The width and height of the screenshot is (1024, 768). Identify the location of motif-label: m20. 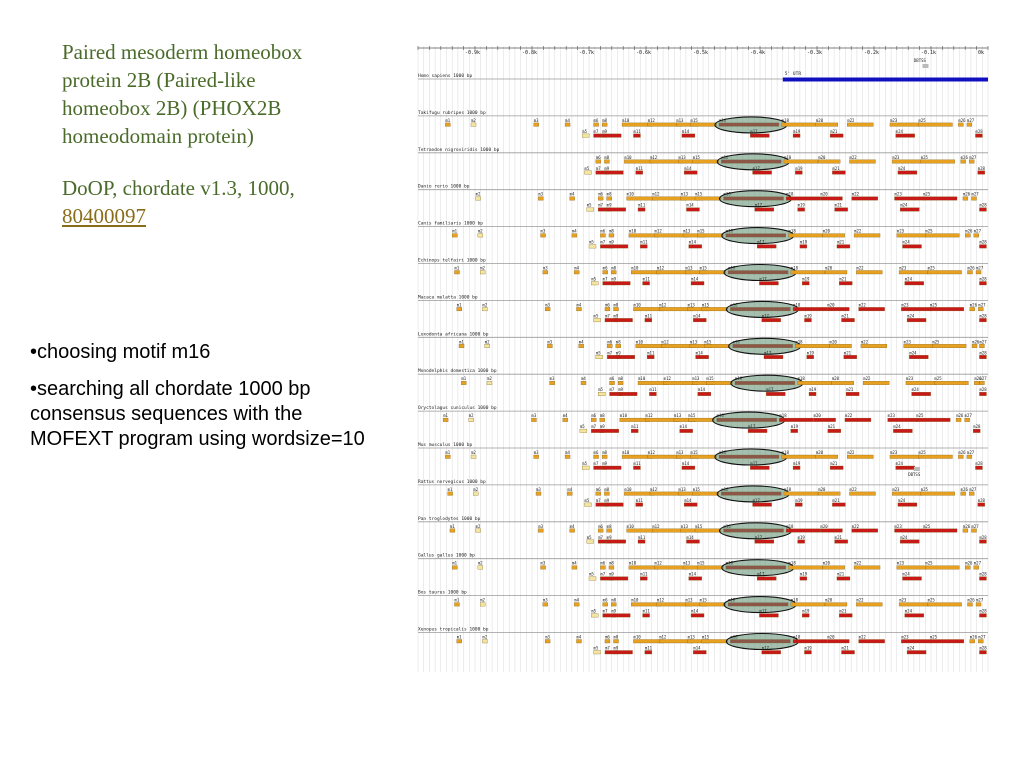
(827, 563).